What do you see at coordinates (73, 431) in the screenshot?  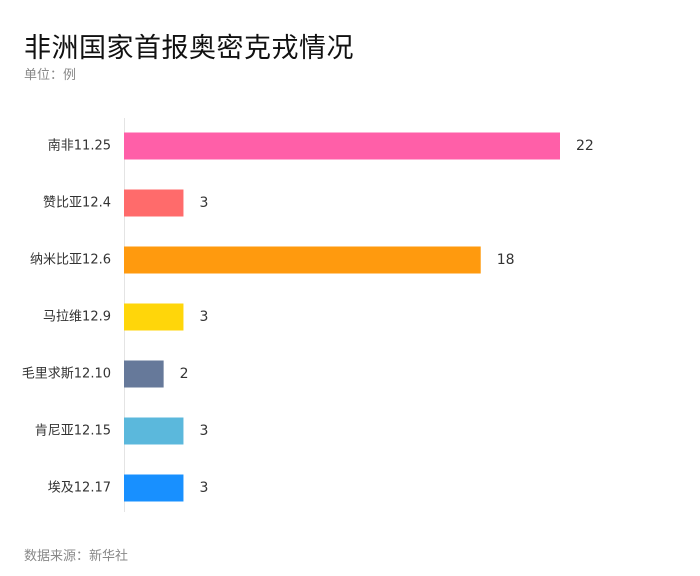 I see `category-label: 肯尼亚12.15` at bounding box center [73, 431].